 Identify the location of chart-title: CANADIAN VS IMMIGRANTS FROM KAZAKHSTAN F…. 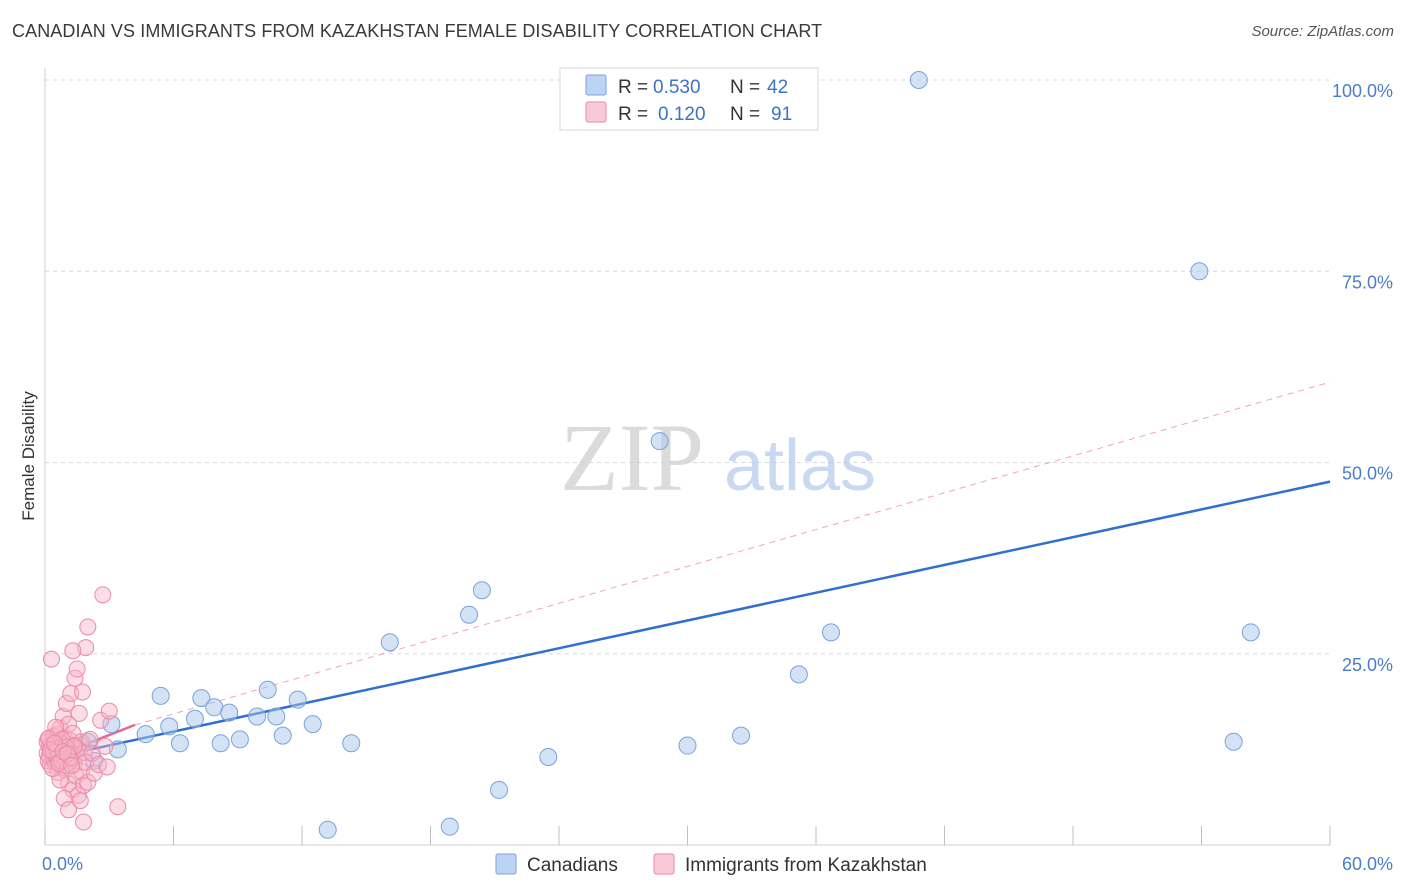
(417, 31).